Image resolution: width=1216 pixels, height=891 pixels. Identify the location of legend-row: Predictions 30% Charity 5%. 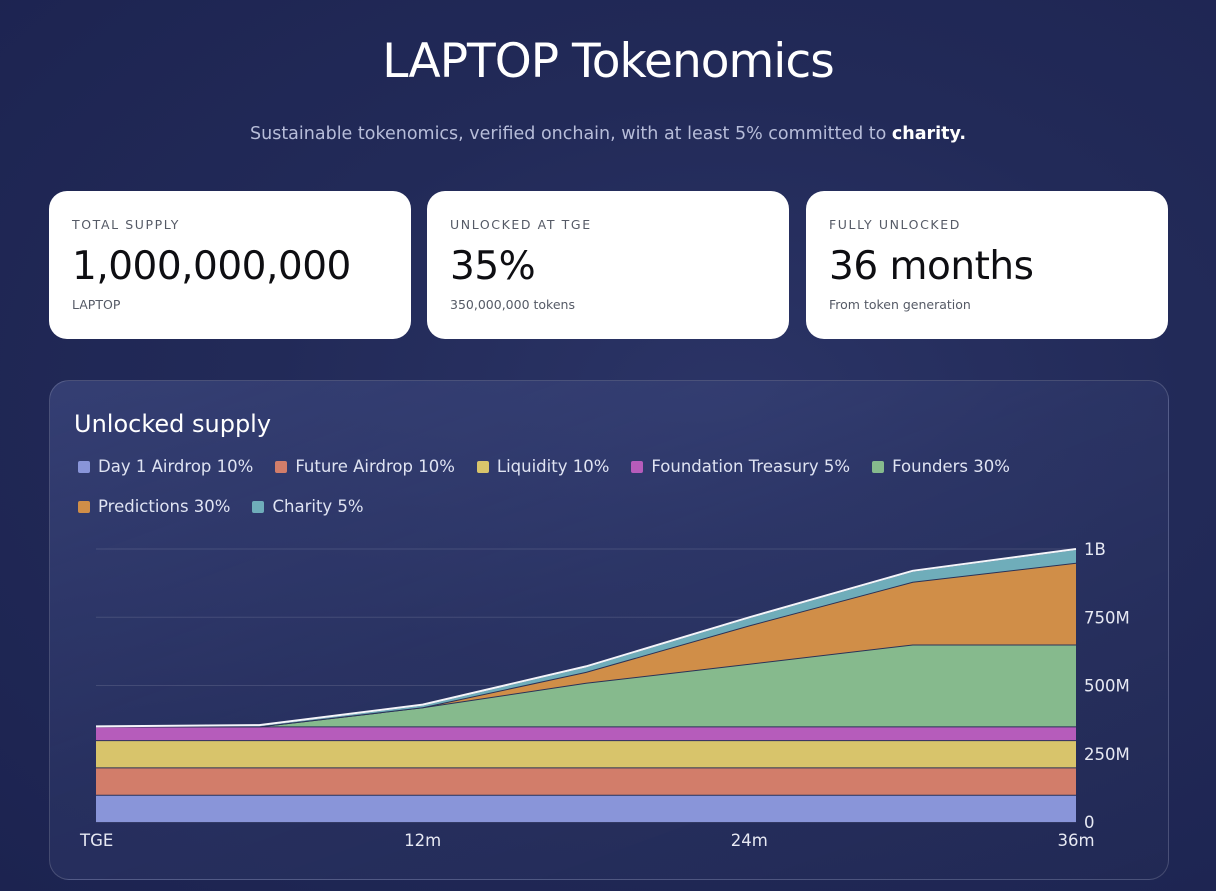
(578, 517).